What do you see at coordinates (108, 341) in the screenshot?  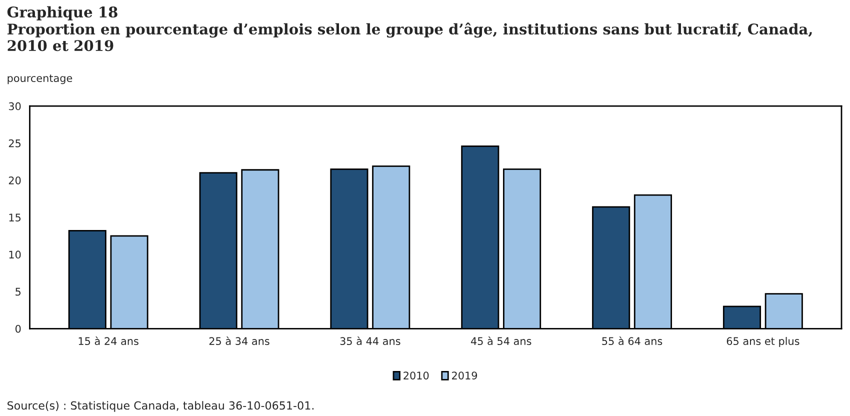 I see `x-tick-label: 15 à 24 ans` at bounding box center [108, 341].